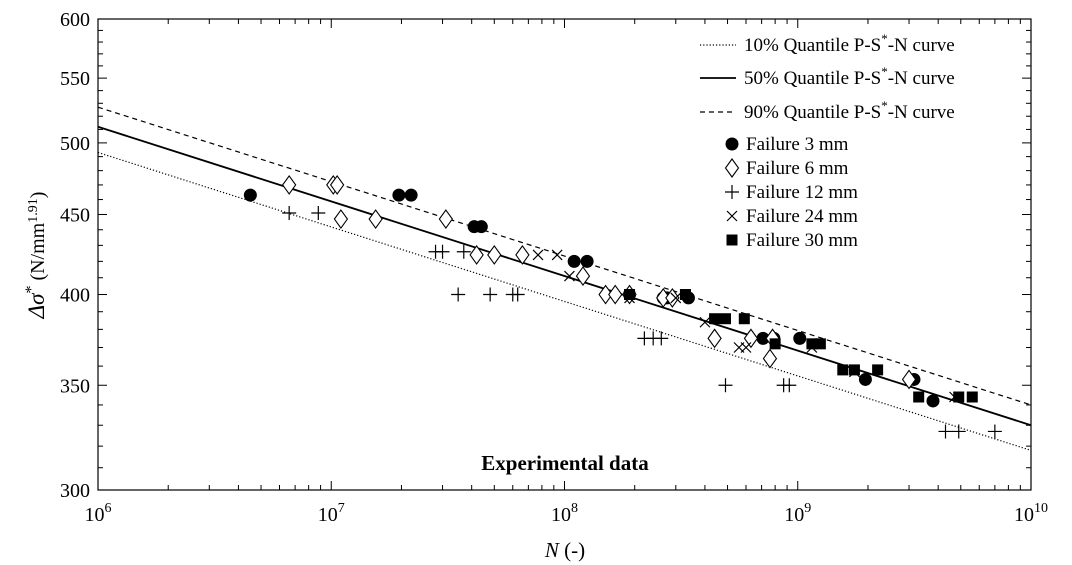 The height and width of the screenshot is (565, 1072). I want to click on x-tick-label: 10⁸, so click(564, 513).